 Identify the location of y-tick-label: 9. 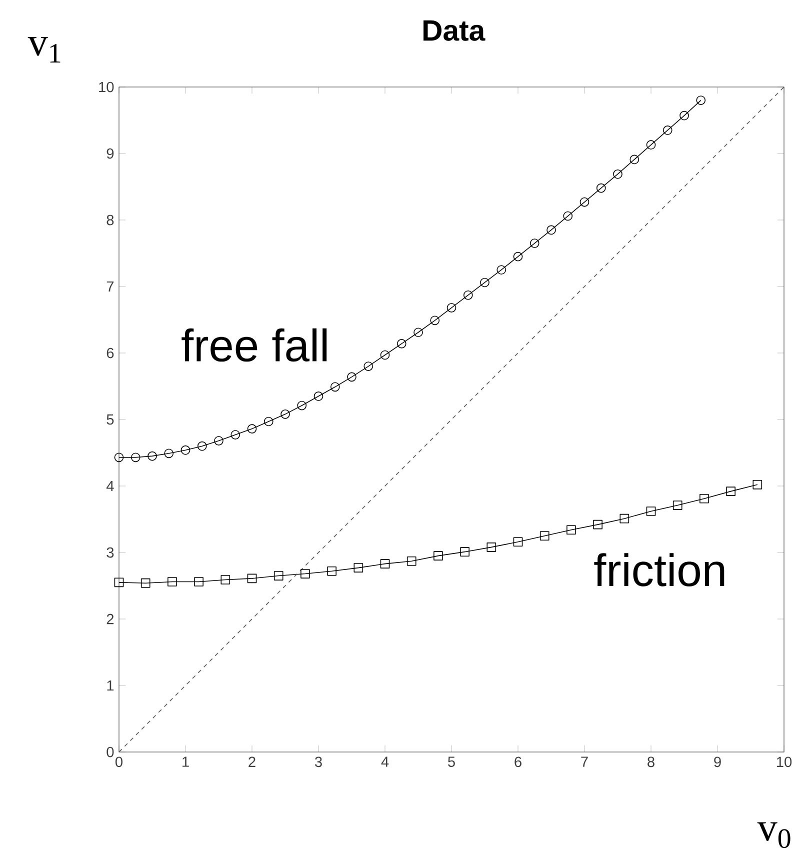
(110, 153).